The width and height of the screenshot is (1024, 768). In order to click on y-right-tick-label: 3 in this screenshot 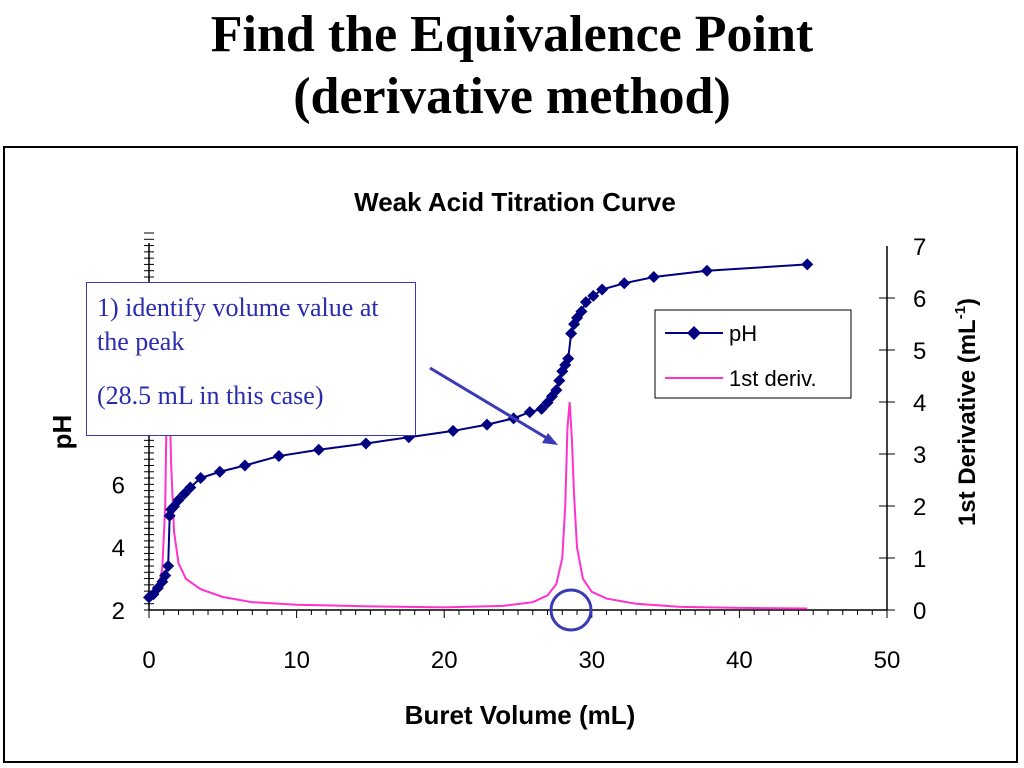, I will do `click(919, 455)`.